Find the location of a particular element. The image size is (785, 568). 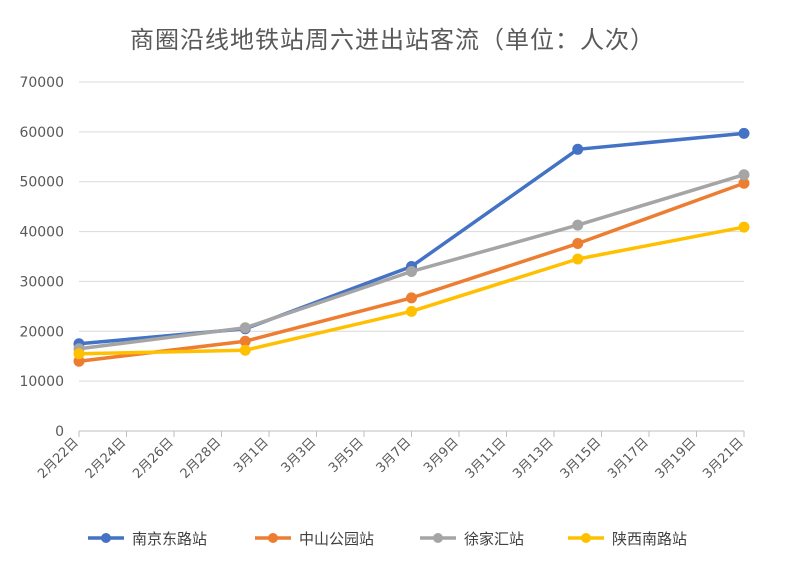

x-tick-label: 3月15日 is located at coordinates (581, 458).